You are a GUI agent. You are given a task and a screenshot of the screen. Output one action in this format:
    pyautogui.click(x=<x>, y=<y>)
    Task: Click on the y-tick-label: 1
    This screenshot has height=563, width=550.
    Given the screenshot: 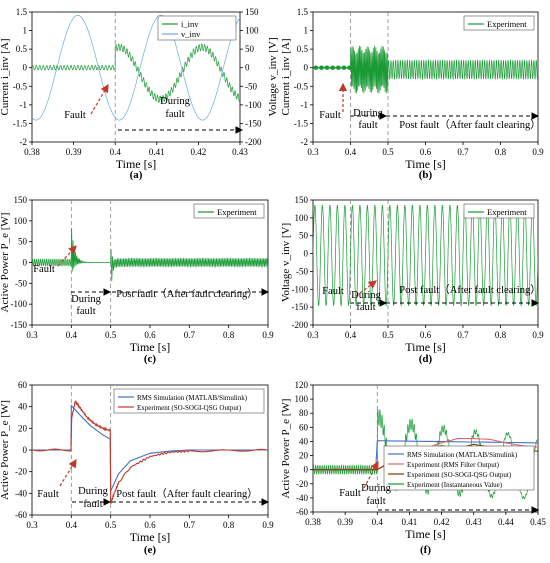 What is the action you would take?
    pyautogui.click(x=25, y=31)
    